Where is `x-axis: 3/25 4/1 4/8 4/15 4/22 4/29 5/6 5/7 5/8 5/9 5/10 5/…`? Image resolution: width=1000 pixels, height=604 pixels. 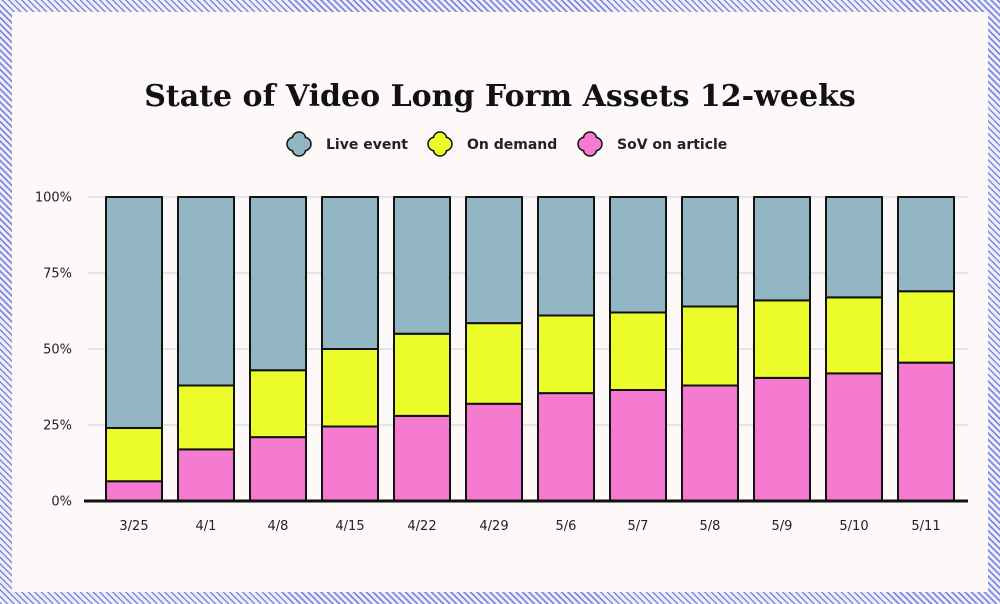
x-axis: 3/25 4/1 4/8 4/15 4/22 4/29 5/6 5/7 5/8 5/9 5/10 5/… is located at coordinates (526, 516).